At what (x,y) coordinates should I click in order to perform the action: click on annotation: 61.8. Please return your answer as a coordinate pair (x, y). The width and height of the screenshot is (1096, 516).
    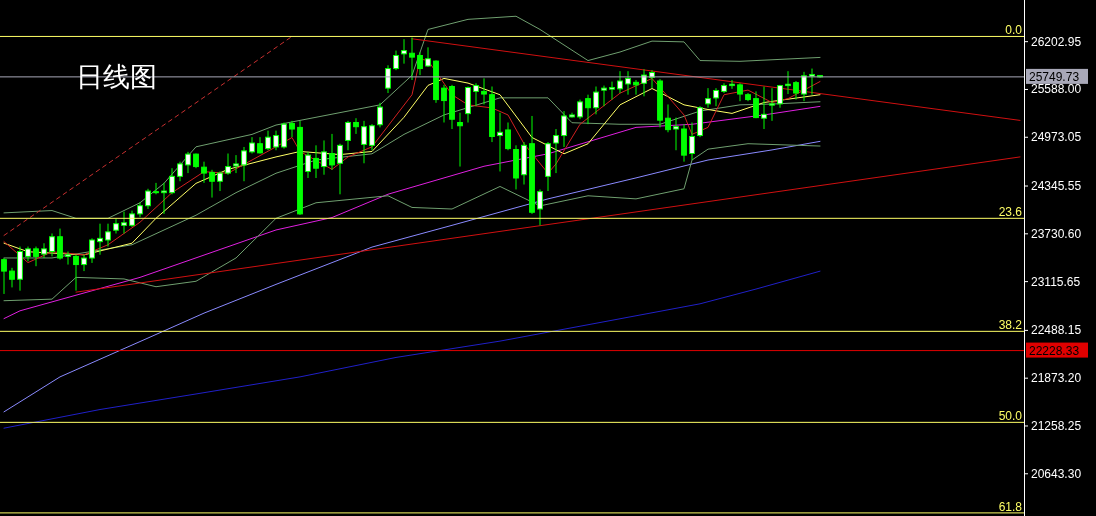
    Looking at the image, I should click on (1010, 506).